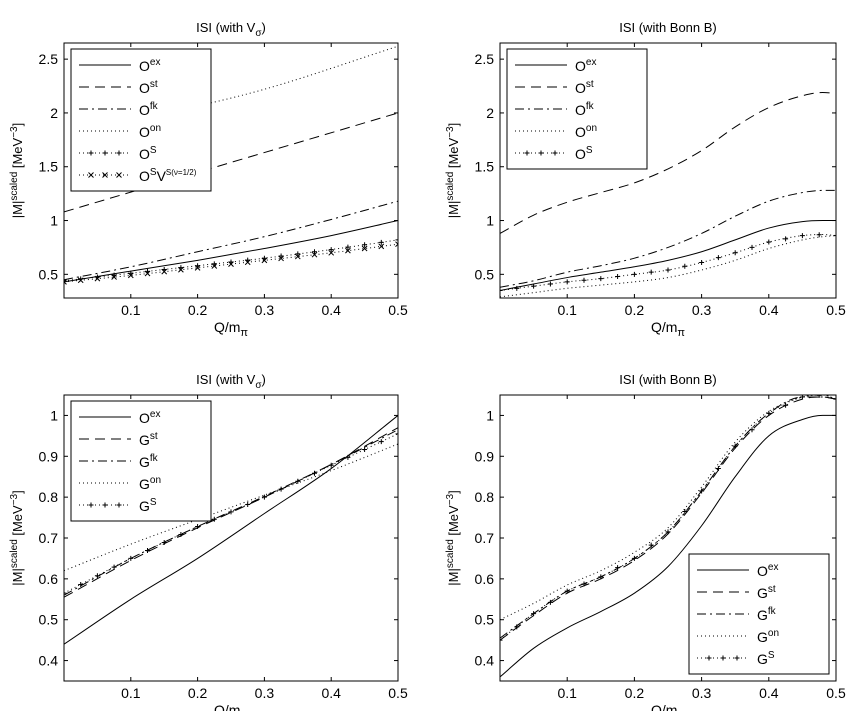 The height and width of the screenshot is (711, 854). I want to click on plot-area-frame, so click(668, 170).